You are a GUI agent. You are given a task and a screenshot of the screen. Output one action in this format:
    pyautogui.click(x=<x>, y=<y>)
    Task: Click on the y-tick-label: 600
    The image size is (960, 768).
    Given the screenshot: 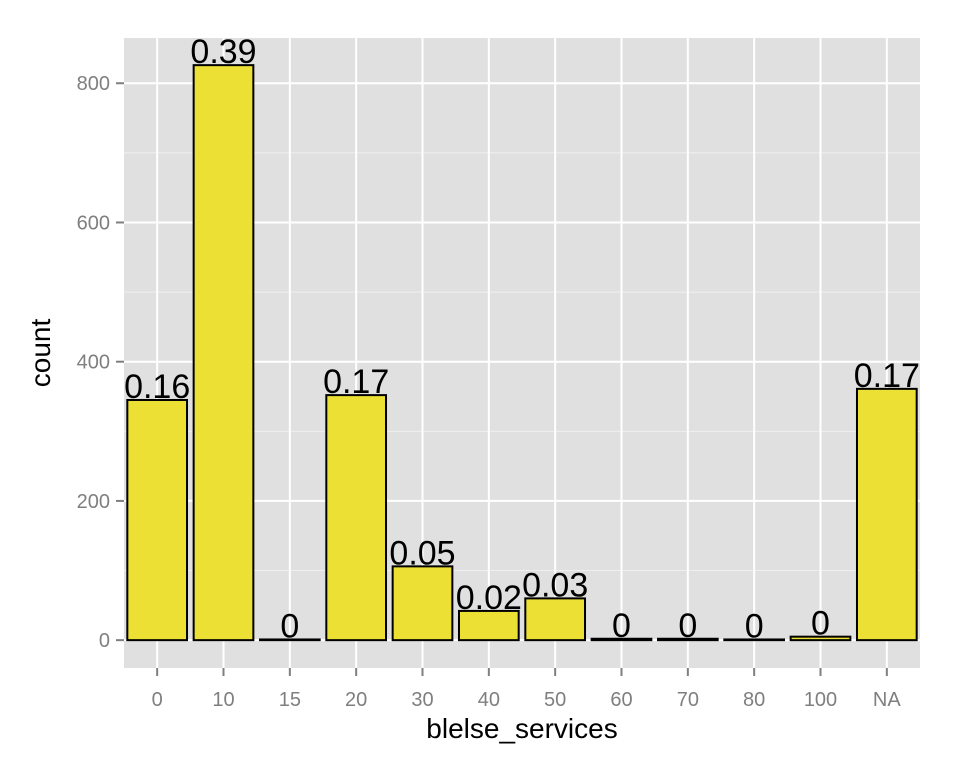 What is the action you would take?
    pyautogui.click(x=93, y=223)
    